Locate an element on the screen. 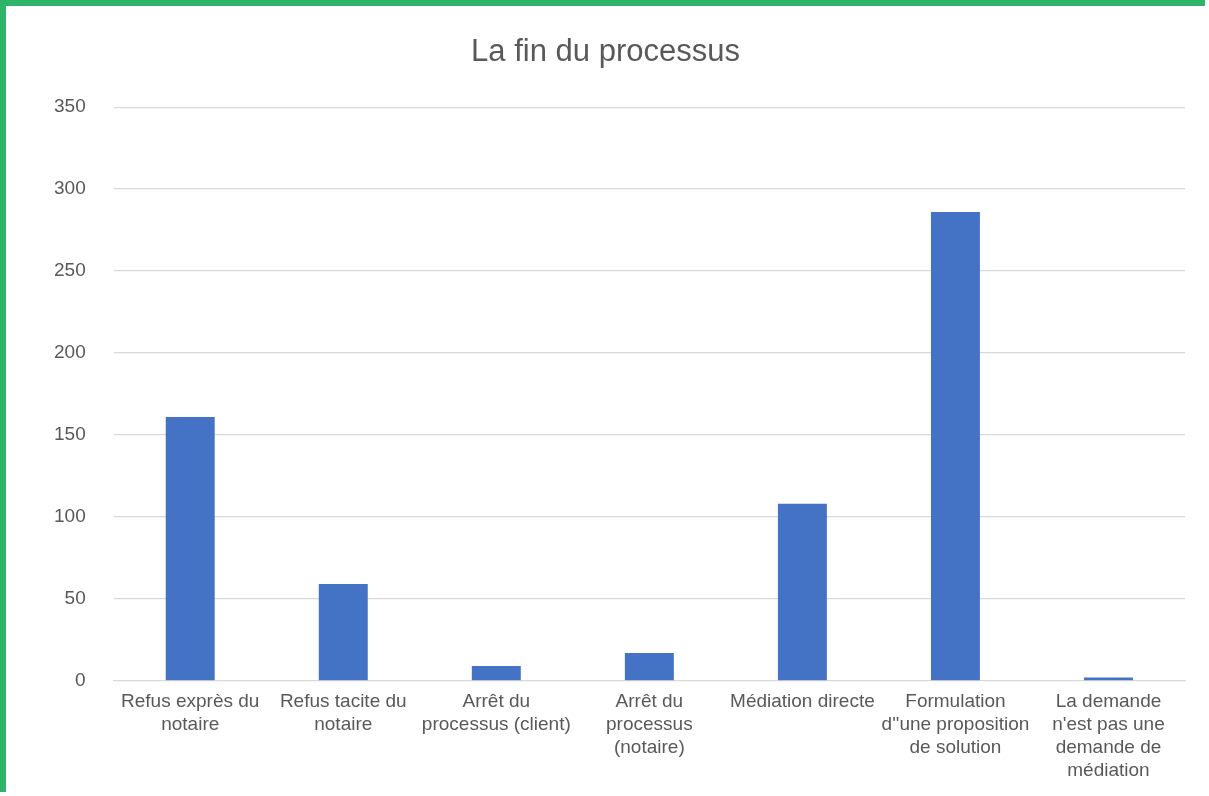 This screenshot has height=796, width=1209. y-tick-label: 300 is located at coordinates (70, 188).